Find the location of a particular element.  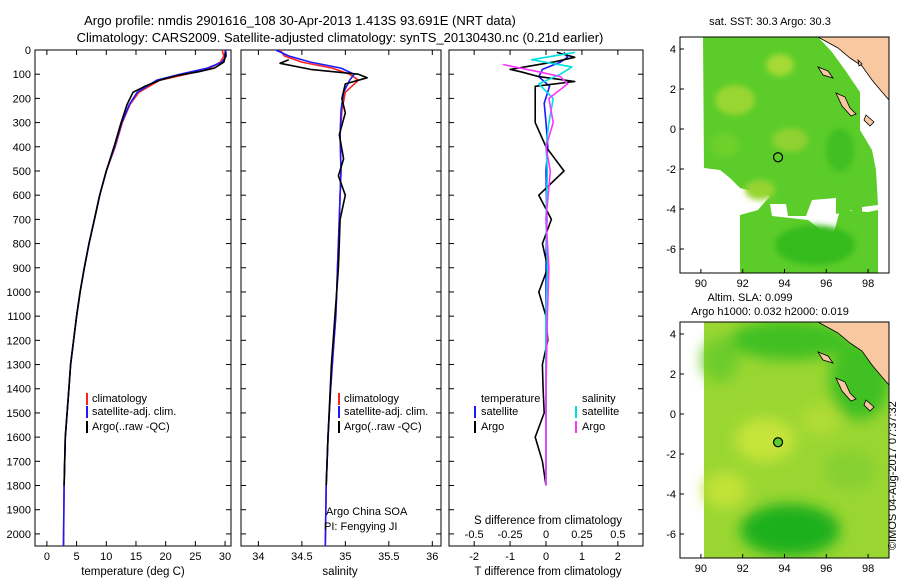

y-tick-label: 1800 is located at coordinates (19, 487).